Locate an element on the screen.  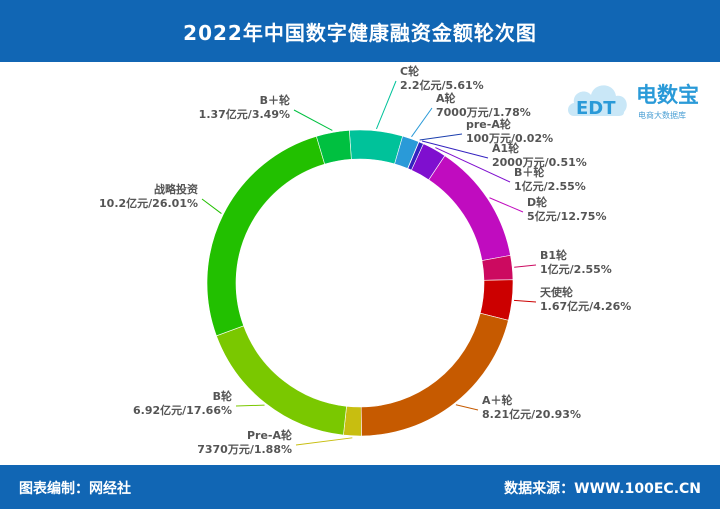
slice-label-name: A轮 is located at coordinates (446, 98).